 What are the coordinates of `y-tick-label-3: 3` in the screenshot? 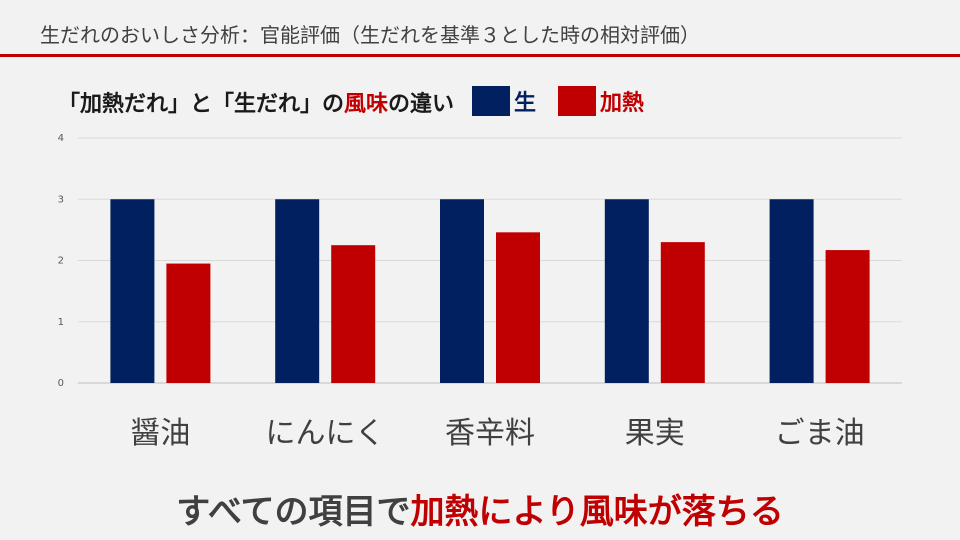 It's located at (61, 199).